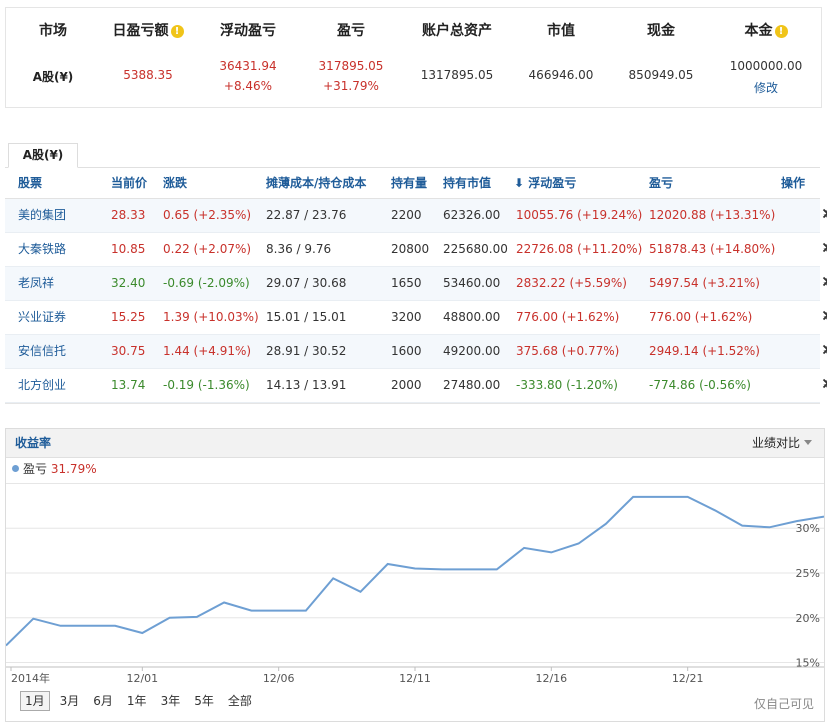 The image size is (827, 727). What do you see at coordinates (808, 528) in the screenshot?
I see `y-tick-label: 30%` at bounding box center [808, 528].